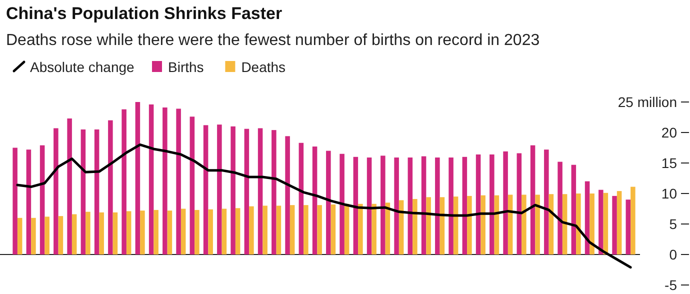  Describe the element at coordinates (263, 67) in the screenshot. I see `legend-label: Deaths` at that location.